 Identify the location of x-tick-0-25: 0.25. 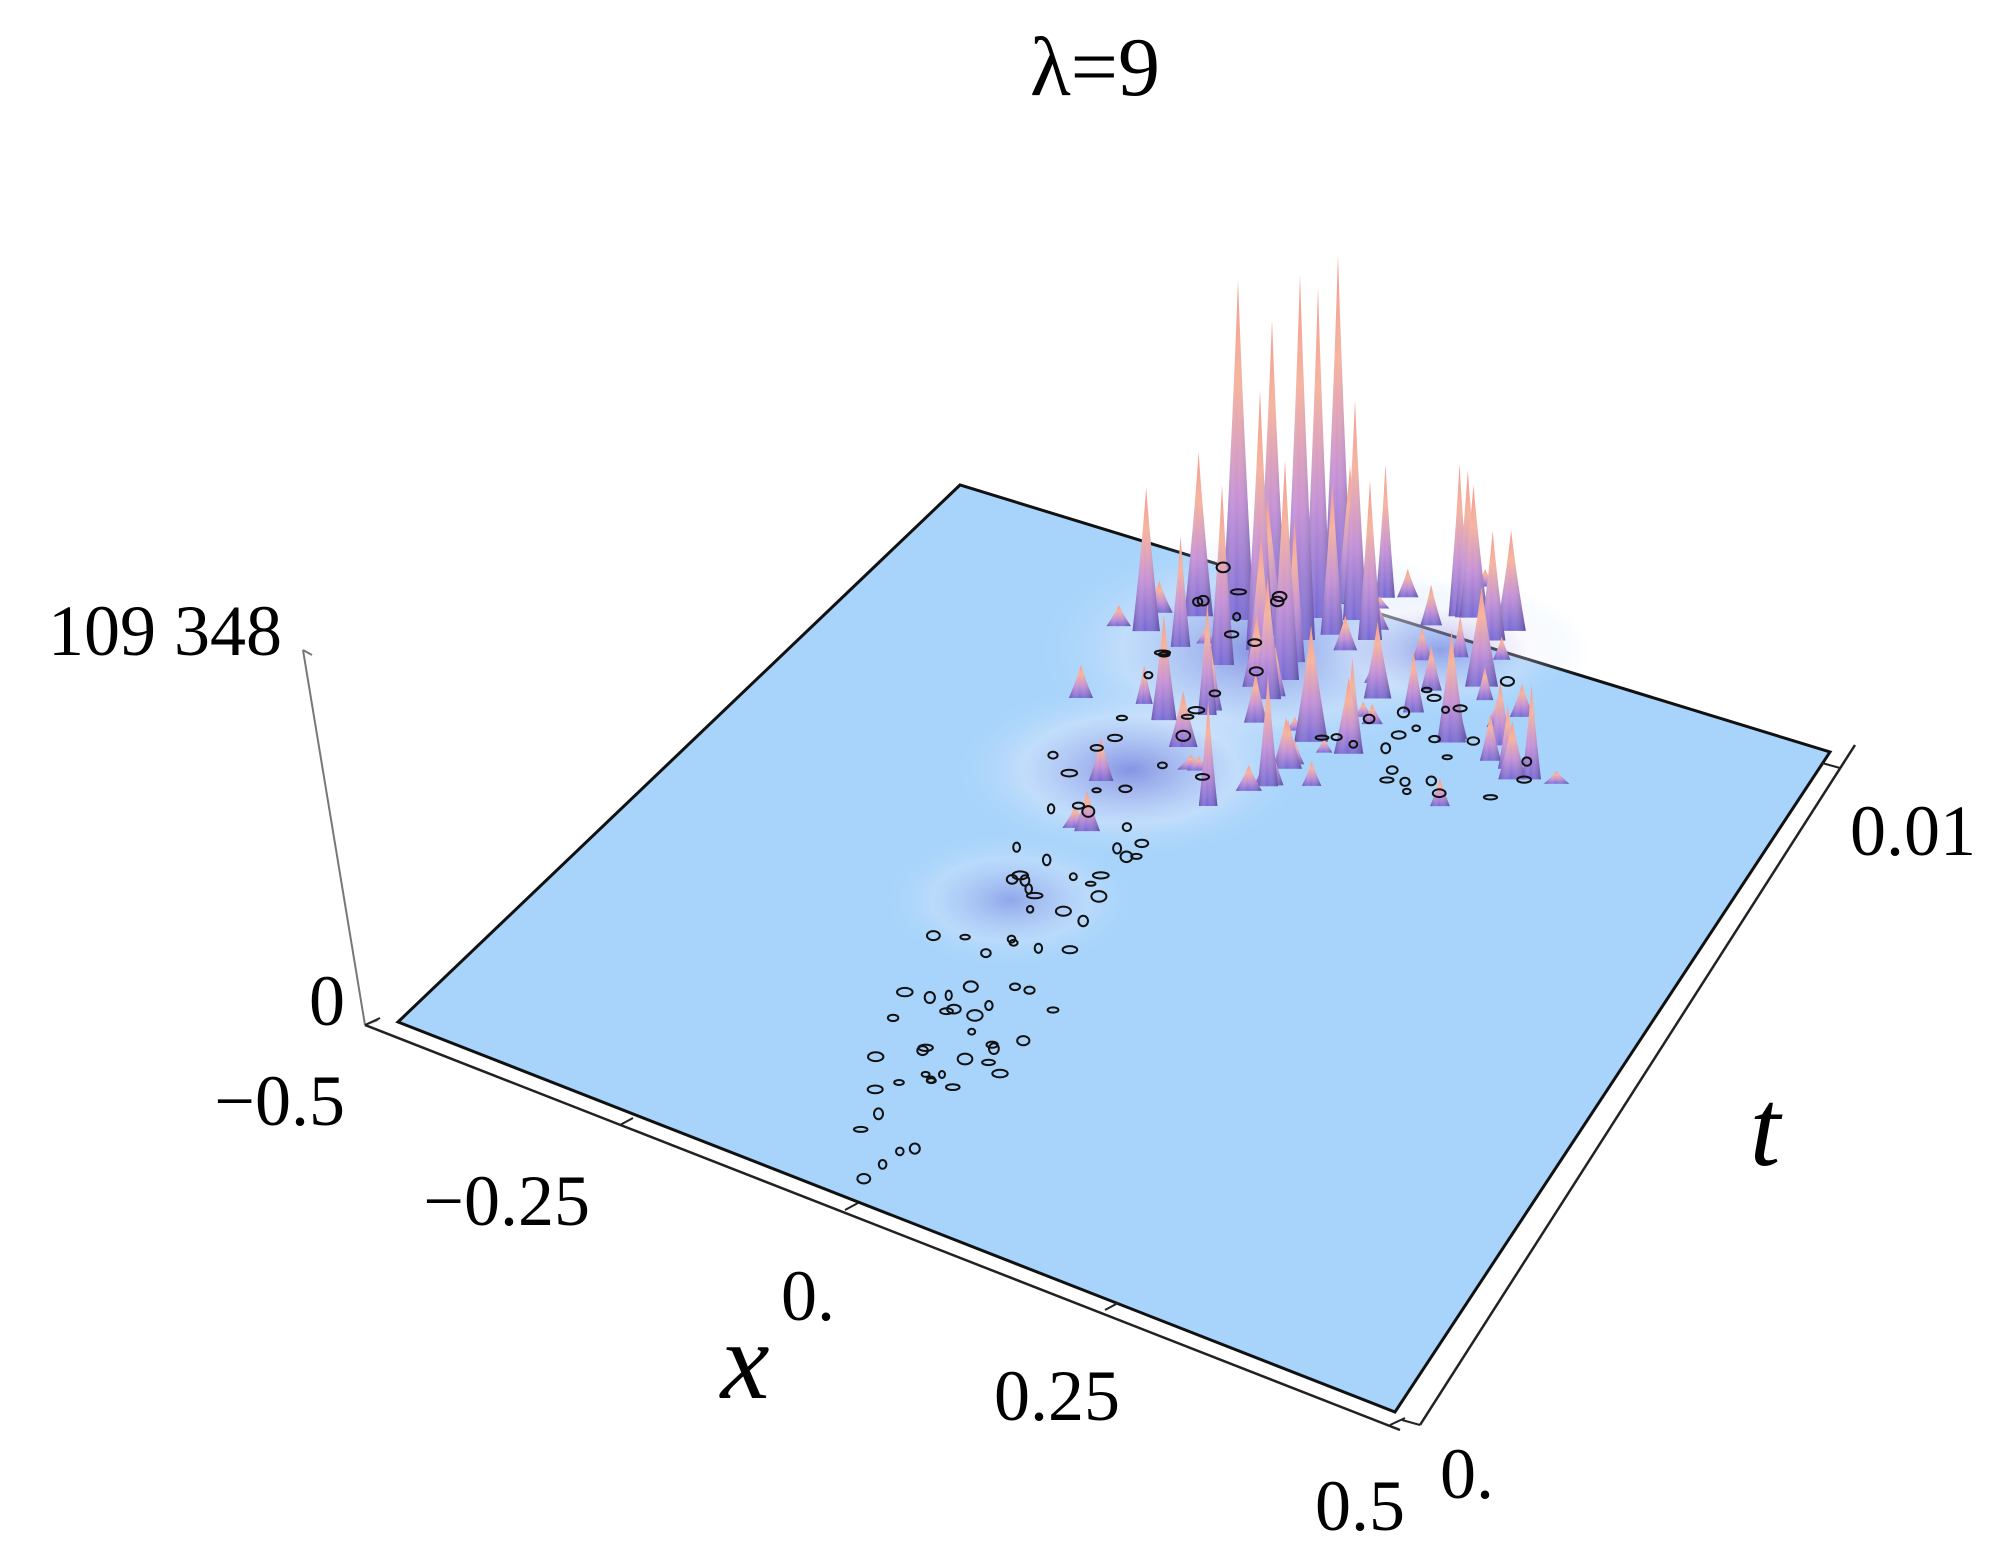
(1057, 1396).